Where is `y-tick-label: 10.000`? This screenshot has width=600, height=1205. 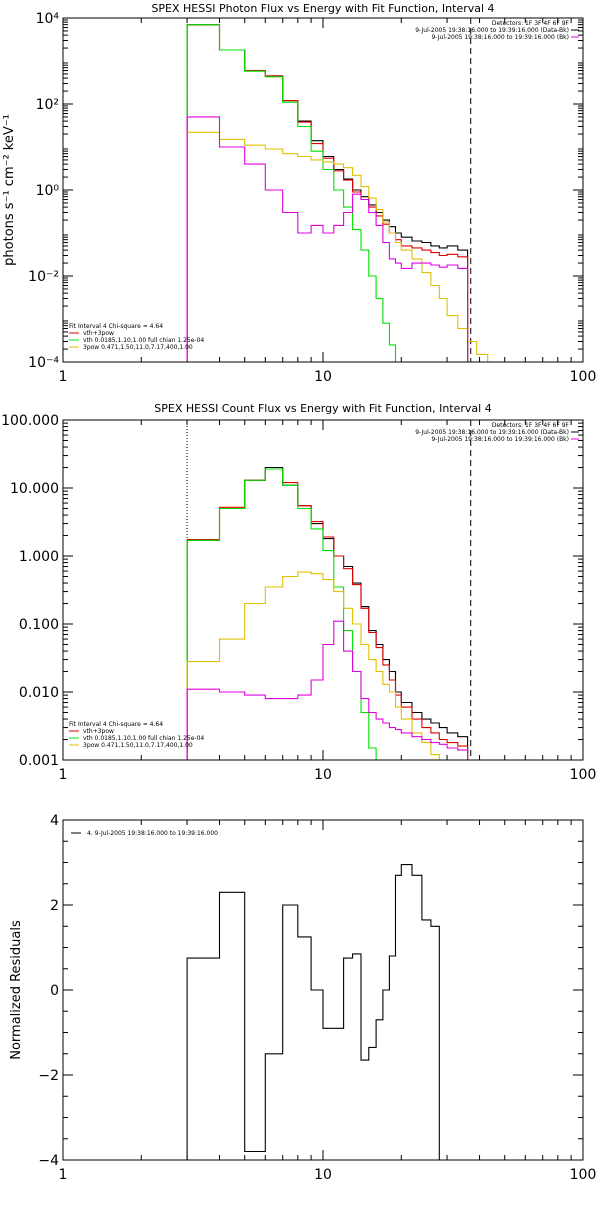 y-tick-label: 10.000 is located at coordinates (34, 489).